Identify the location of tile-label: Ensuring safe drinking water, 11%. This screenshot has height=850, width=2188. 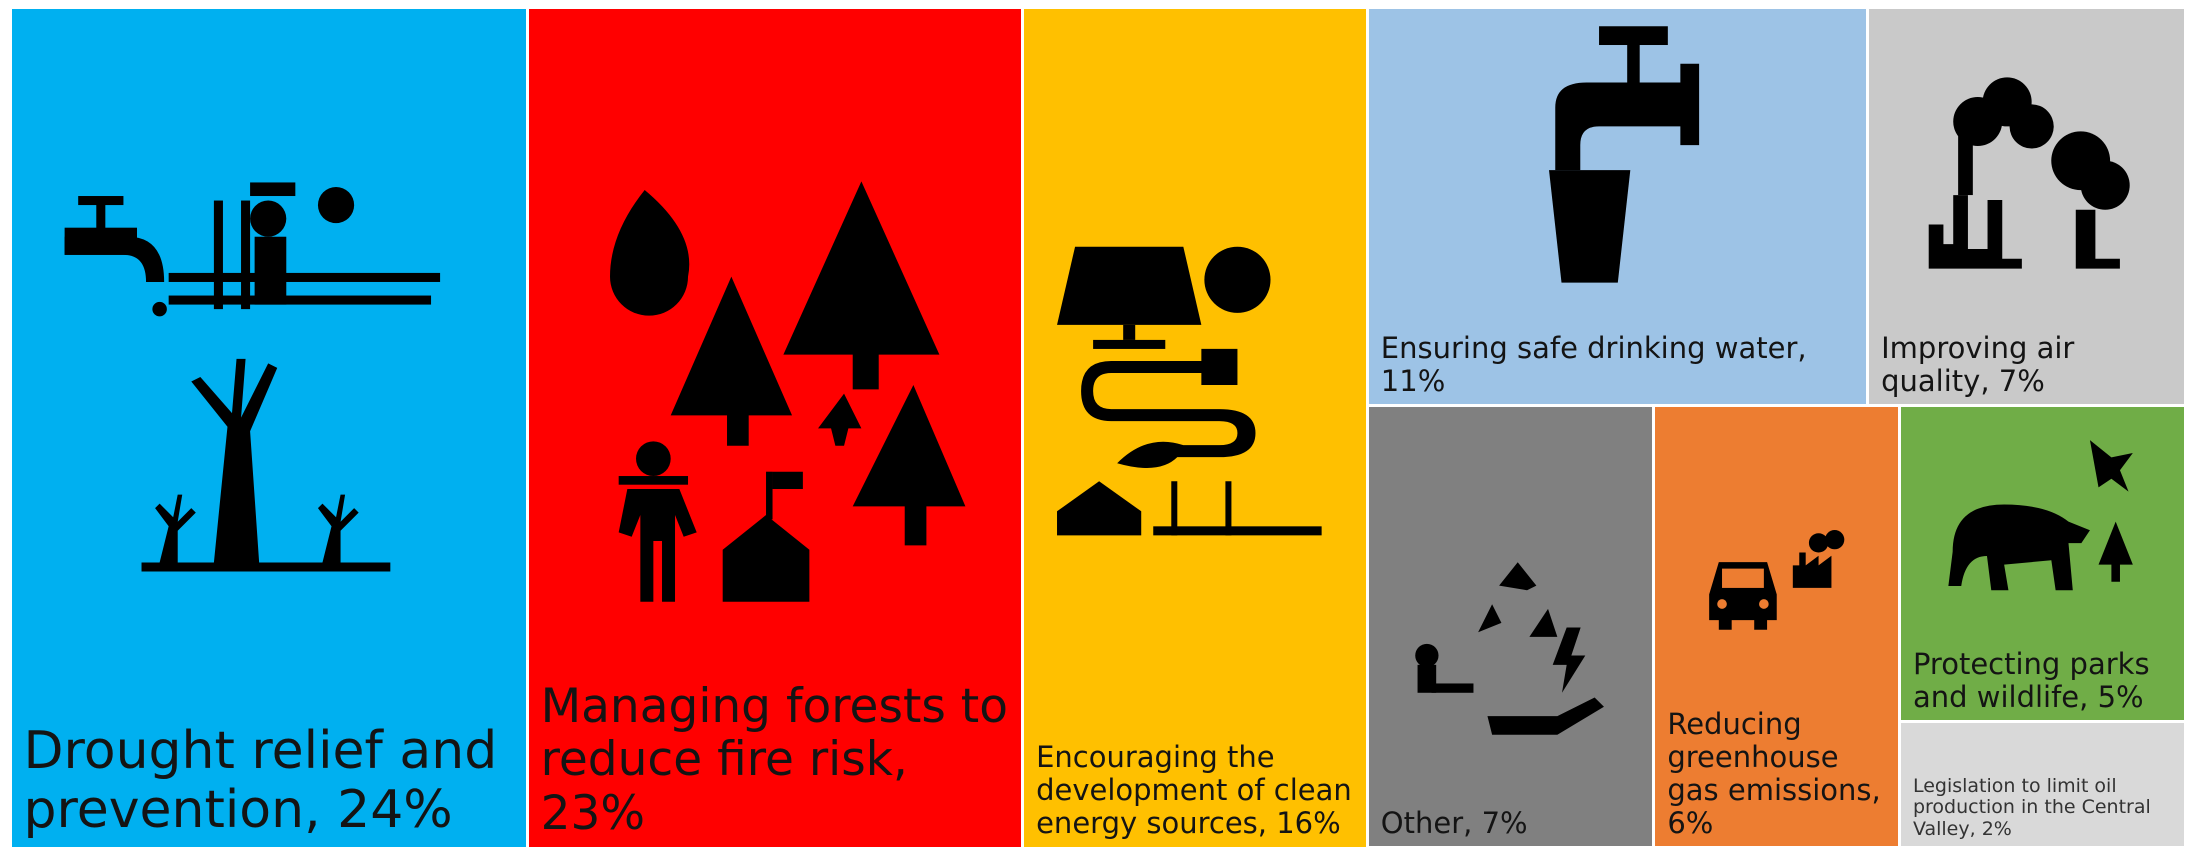
(1593, 364).